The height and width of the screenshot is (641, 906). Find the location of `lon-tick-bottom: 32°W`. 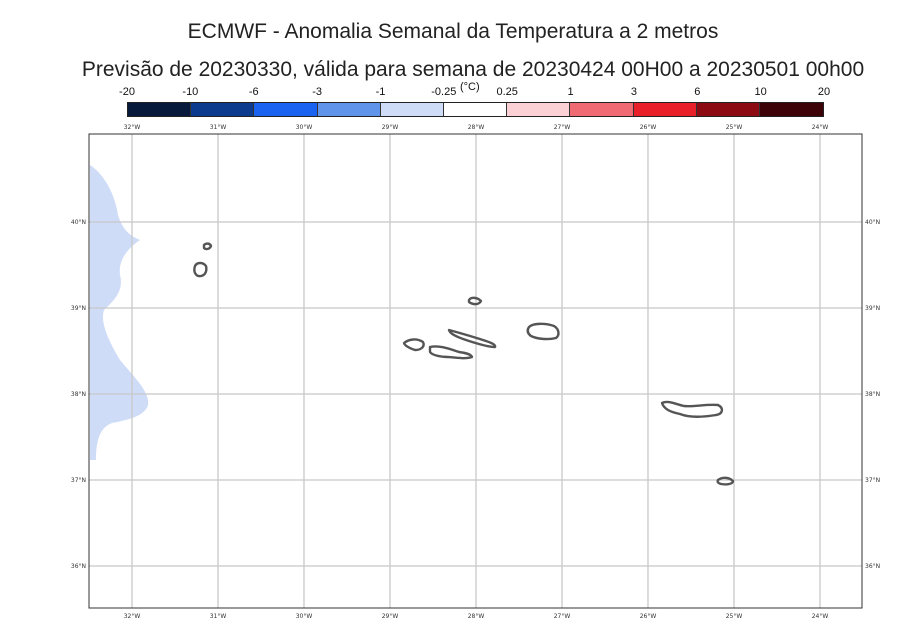

lon-tick-bottom: 32°W is located at coordinates (132, 616).